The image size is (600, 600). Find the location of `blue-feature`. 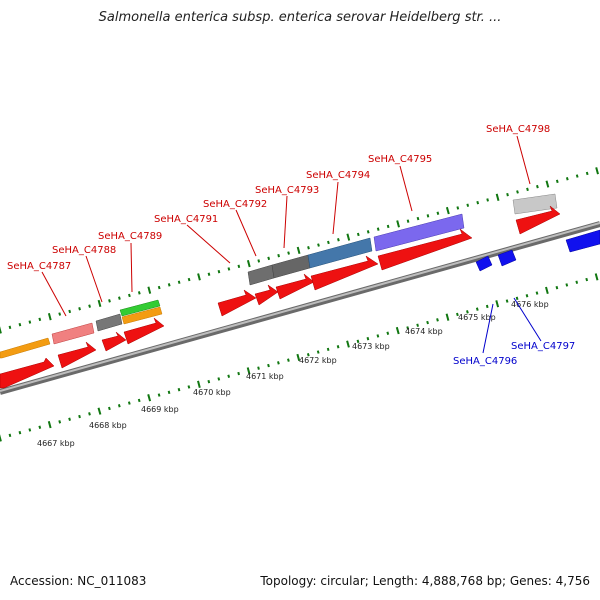

blue-feature is located at coordinates (340, 253).